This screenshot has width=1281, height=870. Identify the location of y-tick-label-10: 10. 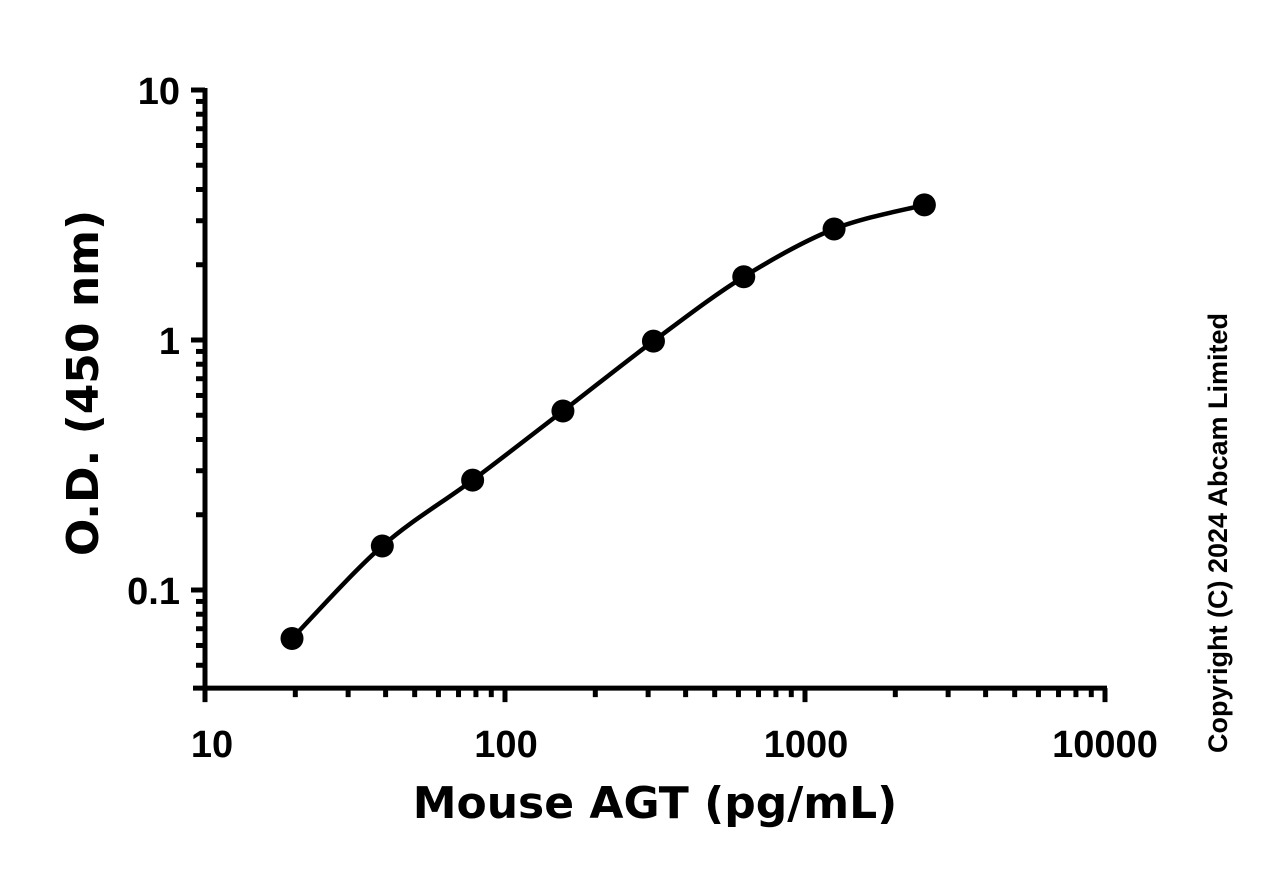
(159, 92).